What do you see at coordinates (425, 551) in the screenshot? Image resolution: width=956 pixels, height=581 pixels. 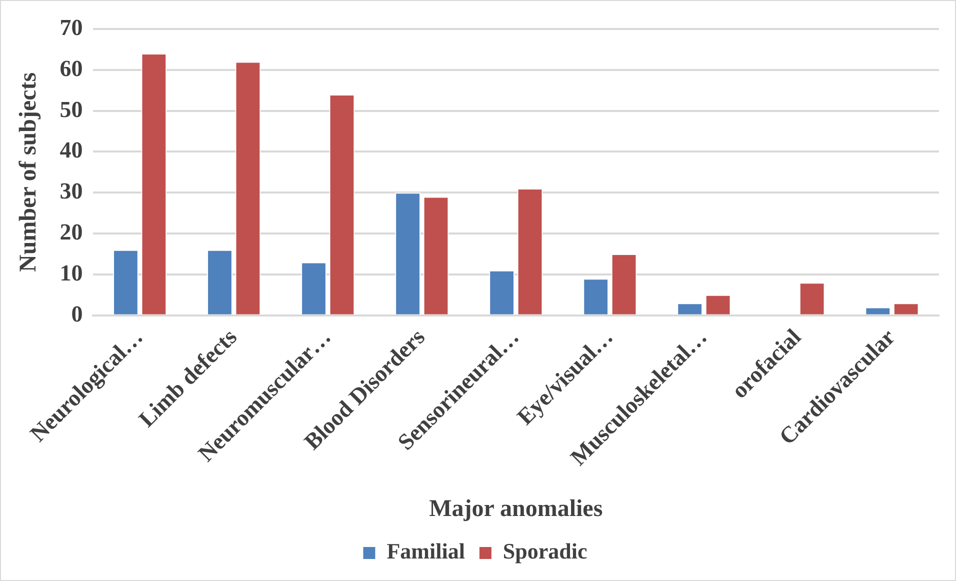 I see `legend-label: Familial` at bounding box center [425, 551].